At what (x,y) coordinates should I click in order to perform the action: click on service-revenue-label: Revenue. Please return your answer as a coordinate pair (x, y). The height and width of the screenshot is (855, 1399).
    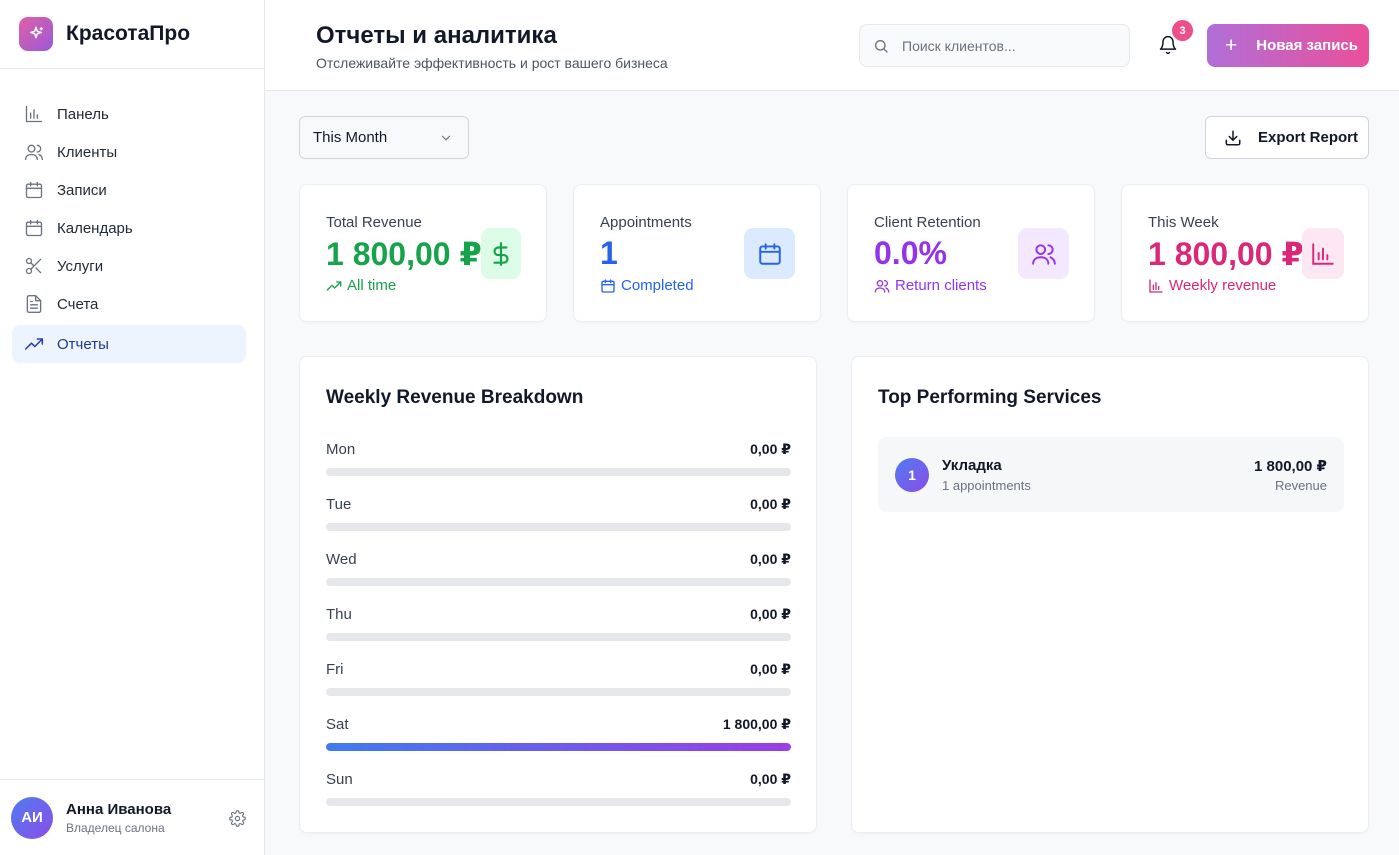
    Looking at the image, I should click on (1300, 485).